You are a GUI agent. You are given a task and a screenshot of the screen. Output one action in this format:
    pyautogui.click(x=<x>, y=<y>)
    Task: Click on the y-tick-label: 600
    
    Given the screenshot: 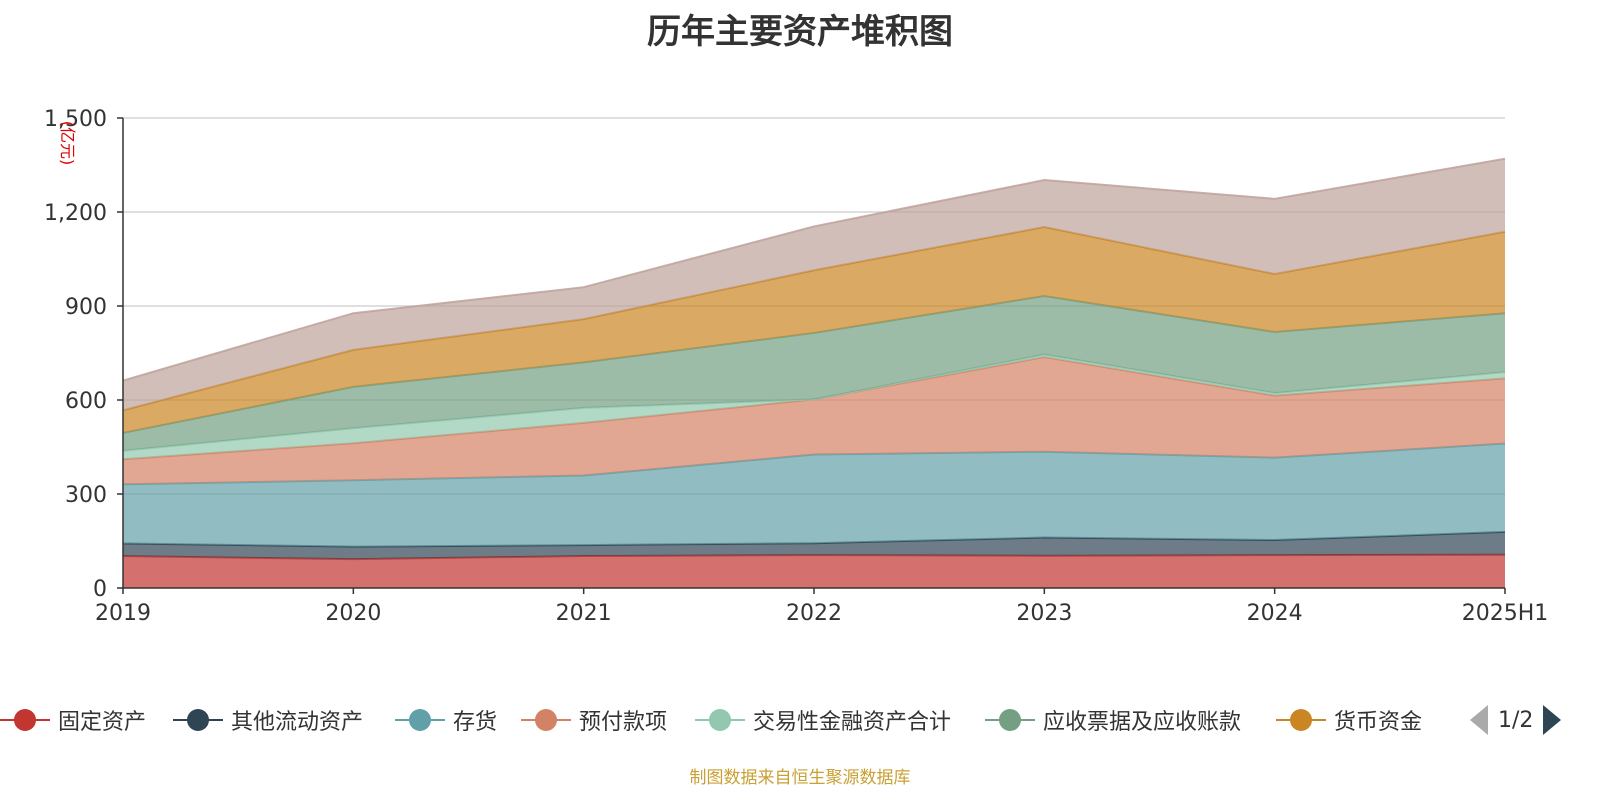 What is the action you would take?
    pyautogui.click(x=86, y=401)
    